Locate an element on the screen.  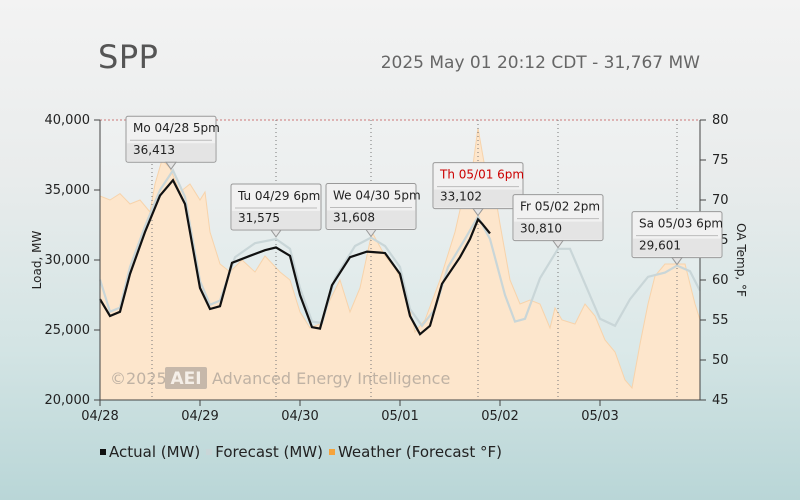
callout-label: Th 05/01 6pm is located at coordinates (481, 175).